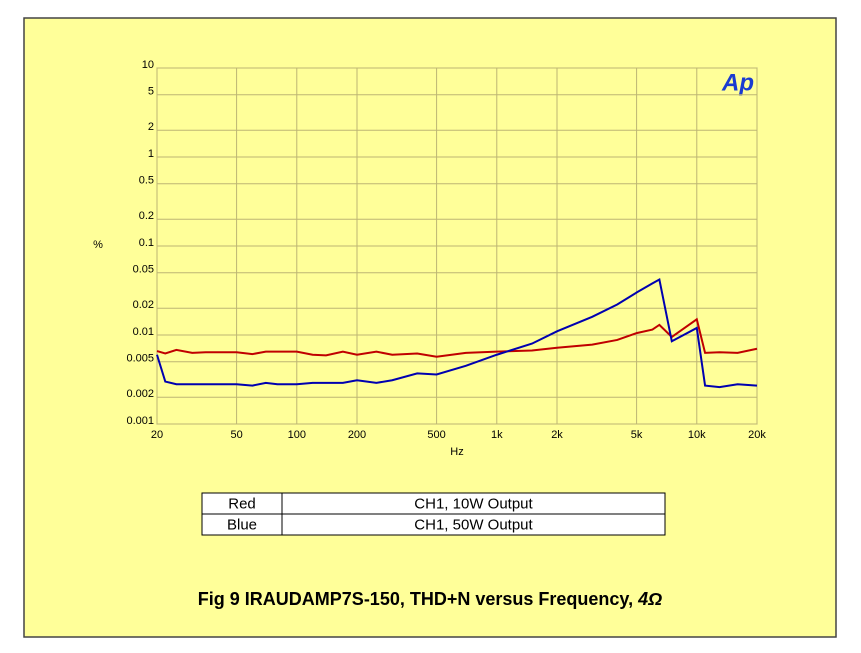  What do you see at coordinates (433, 514) in the screenshot?
I see `legend: Red CH1, 10W Output Blue CH1, 50W Output` at bounding box center [433, 514].